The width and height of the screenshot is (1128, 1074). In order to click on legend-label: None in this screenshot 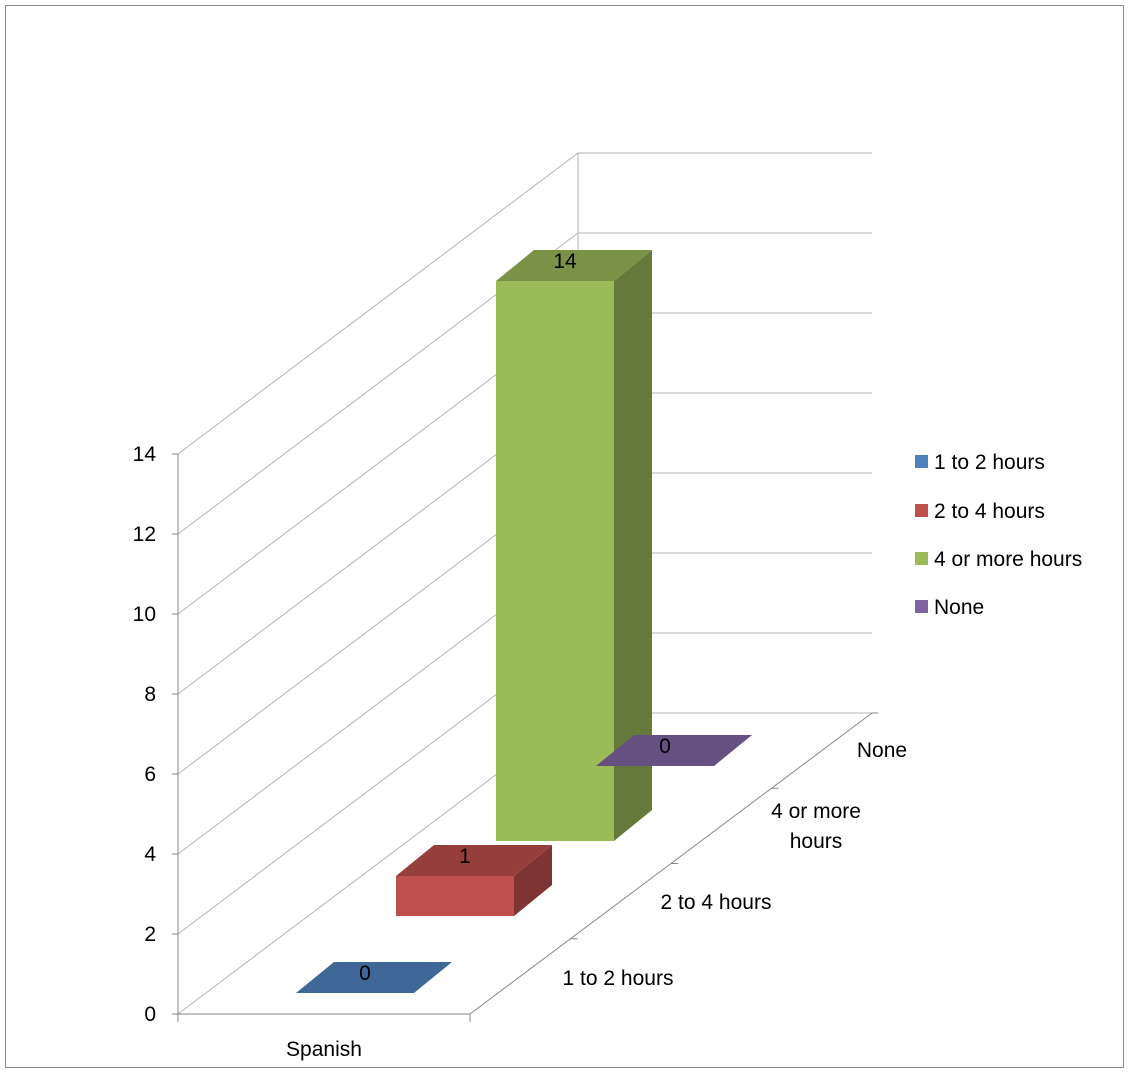, I will do `click(959, 607)`.